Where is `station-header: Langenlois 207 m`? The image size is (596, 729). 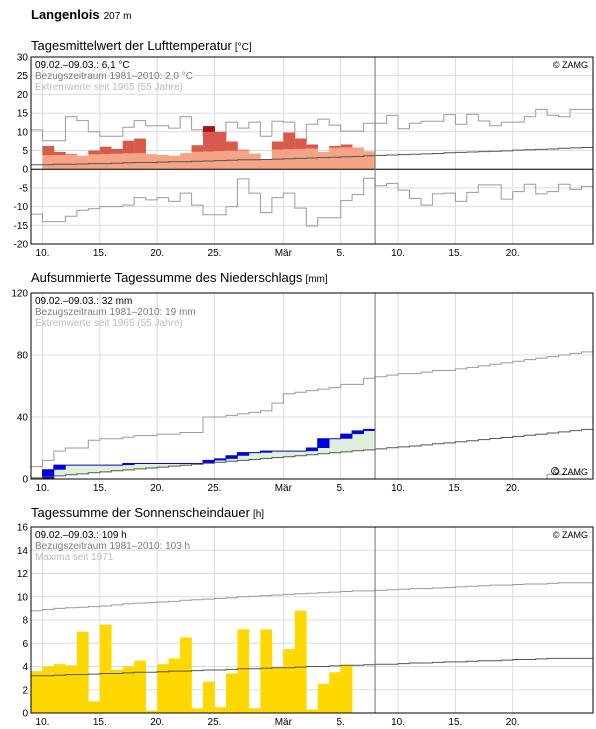 station-header: Langenlois 207 m is located at coordinates (81, 14).